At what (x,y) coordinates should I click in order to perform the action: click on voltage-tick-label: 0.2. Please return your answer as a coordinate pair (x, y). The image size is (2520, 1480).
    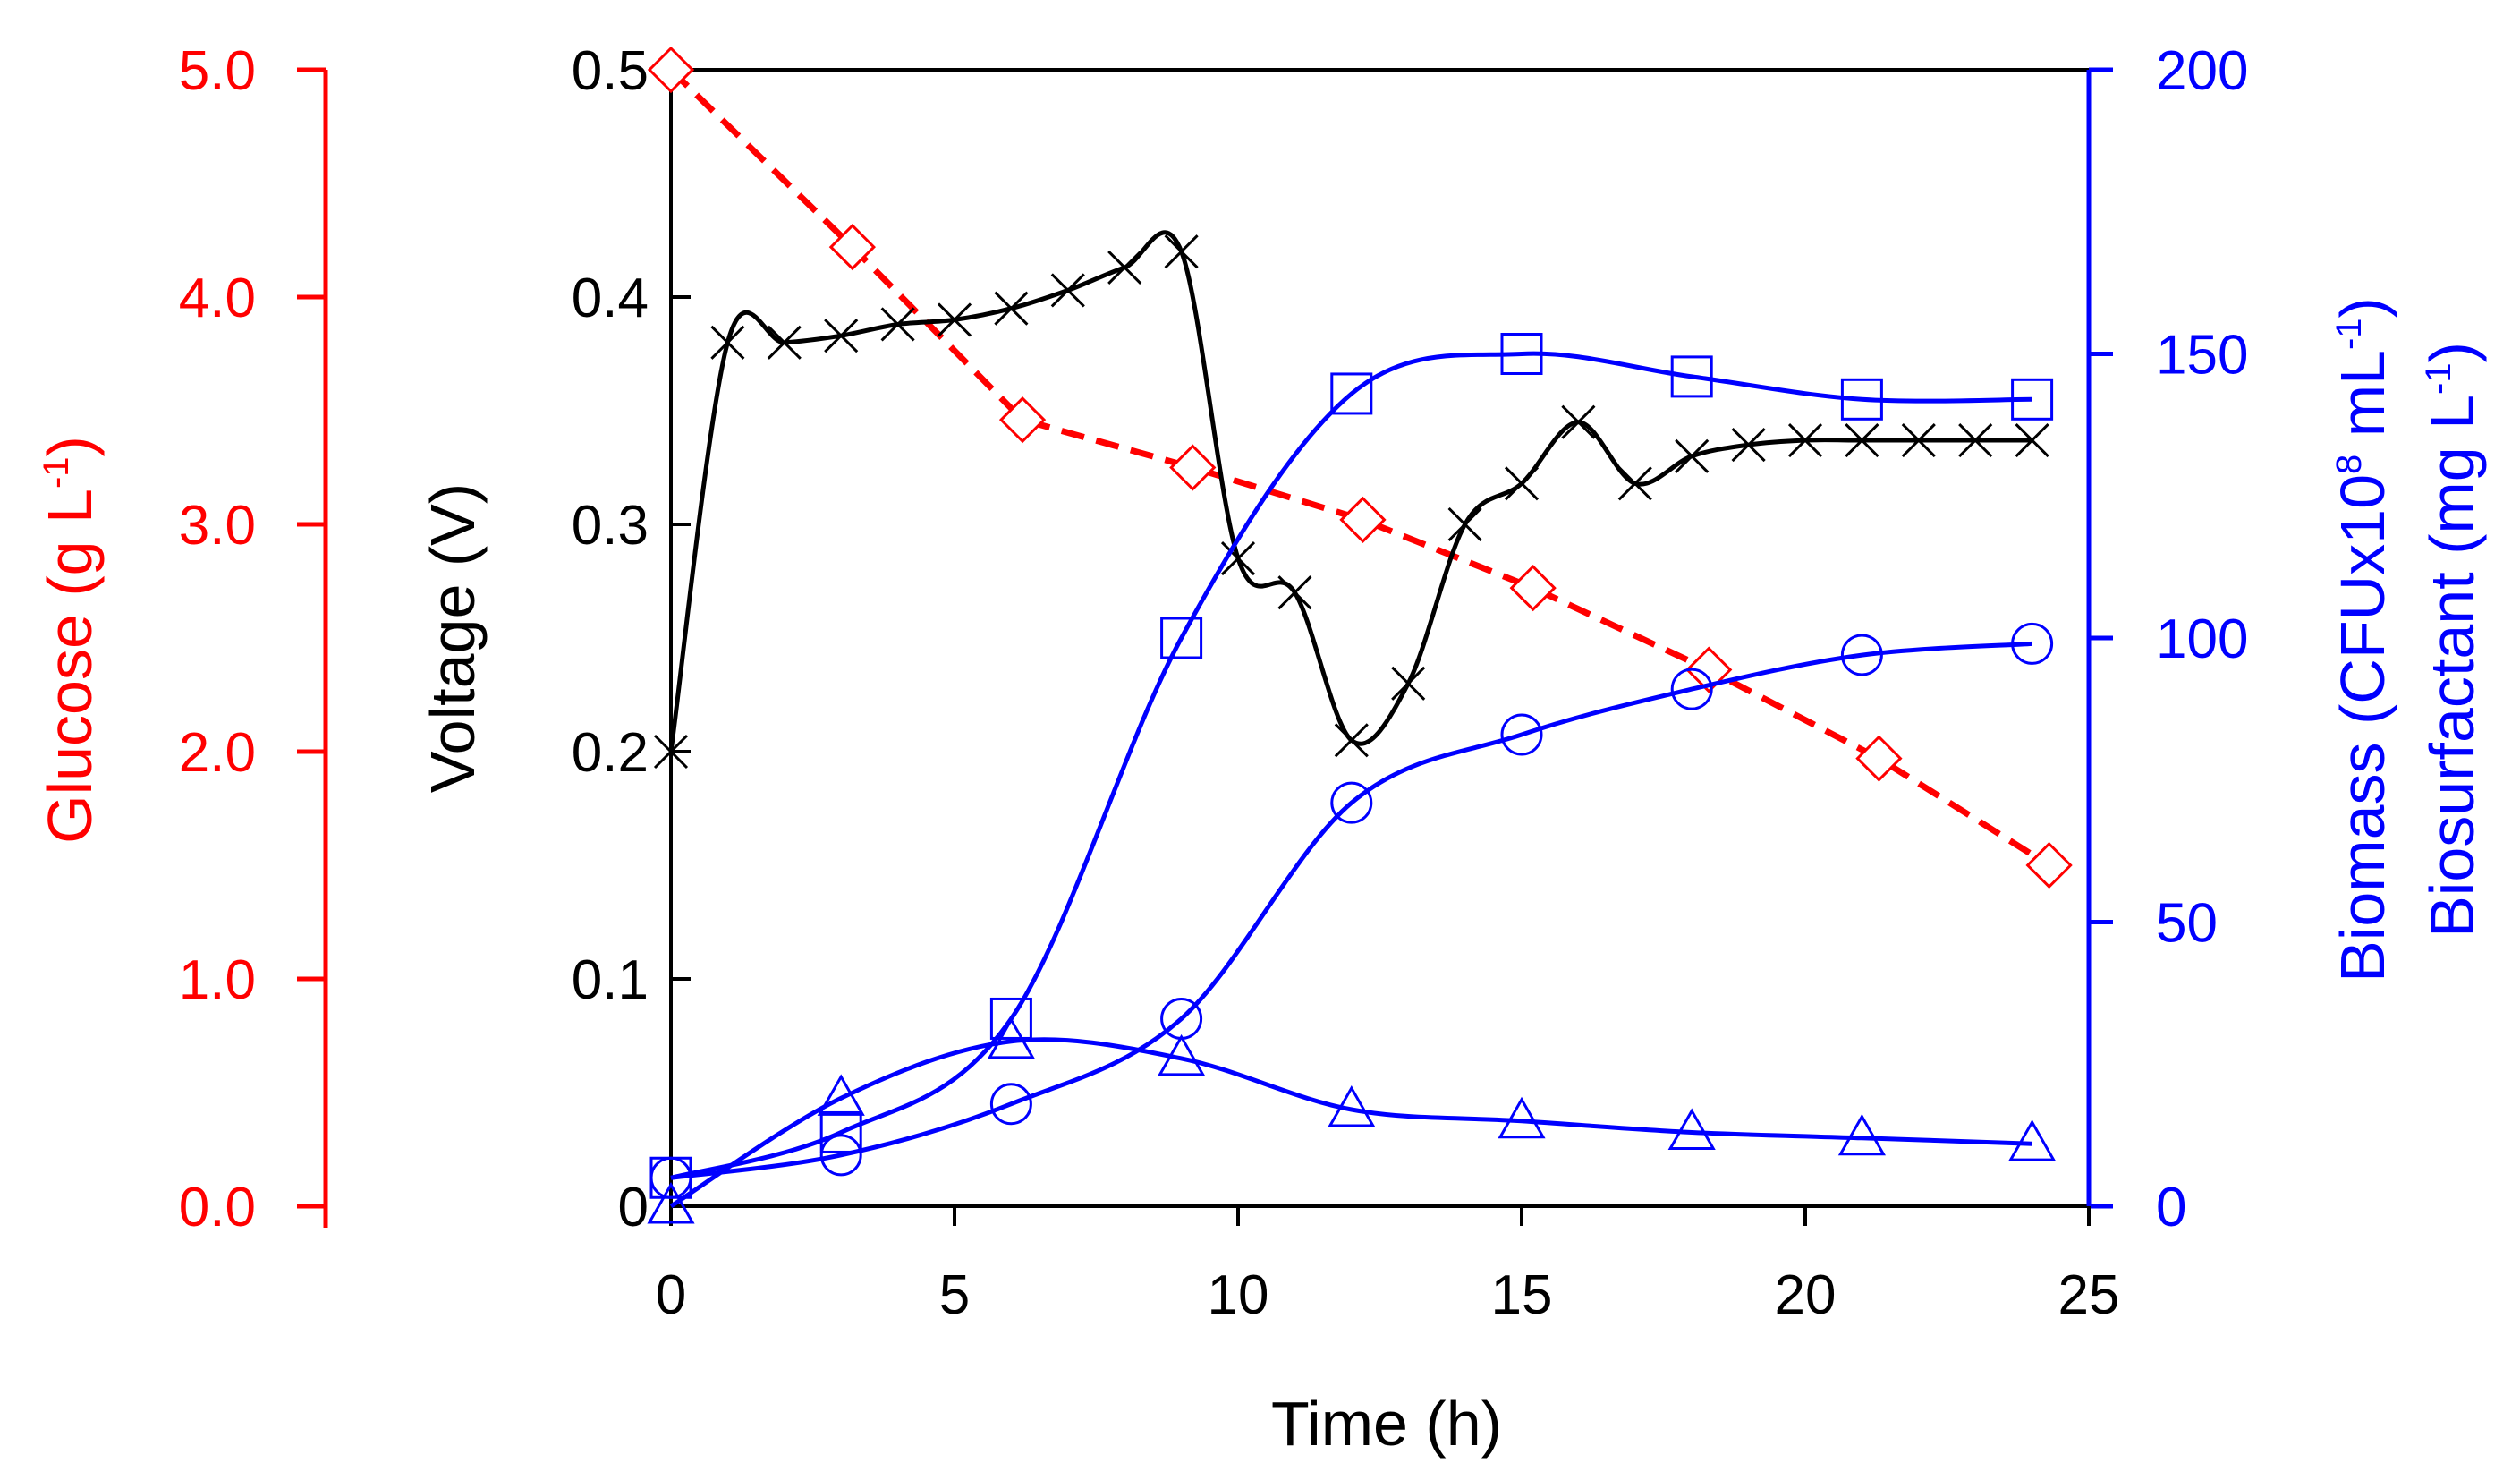
    Looking at the image, I should click on (610, 753).